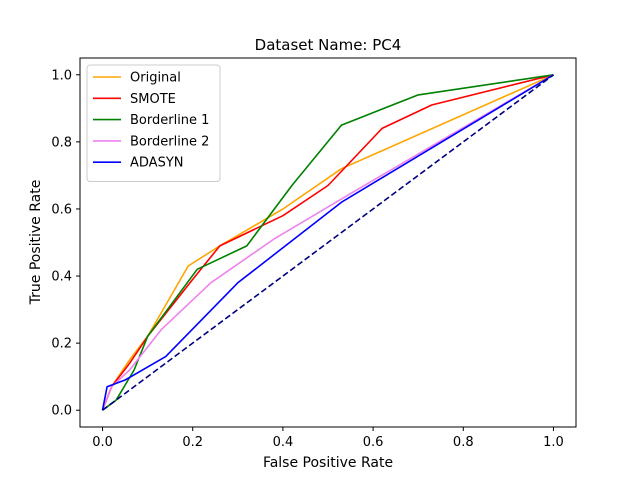 The height and width of the screenshot is (480, 640). I want to click on x-axis-label: False Positive Rate, so click(328, 463).